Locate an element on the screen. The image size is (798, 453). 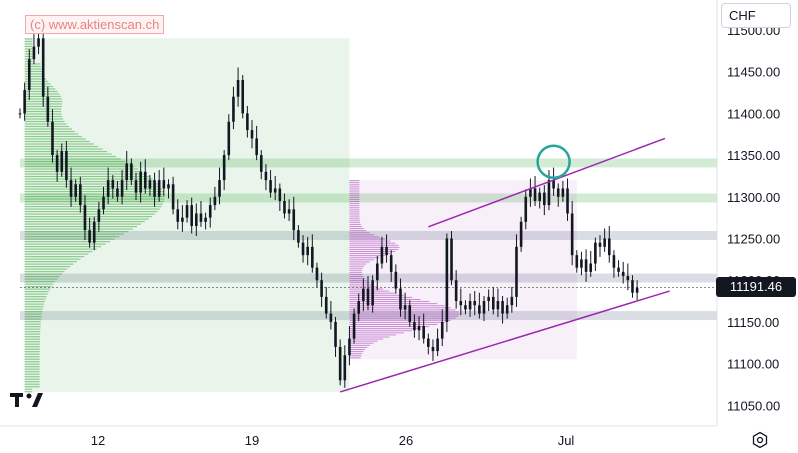
tradingview-logo-icon is located at coordinates (28, 400).